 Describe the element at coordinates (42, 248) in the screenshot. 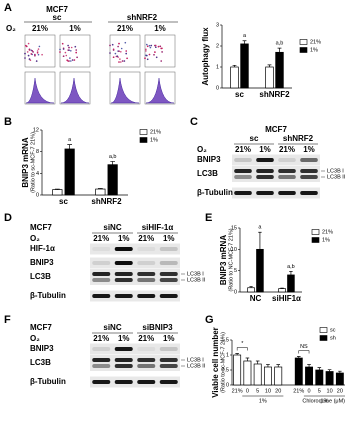

I see `row-label: HIF-1α` at that location.